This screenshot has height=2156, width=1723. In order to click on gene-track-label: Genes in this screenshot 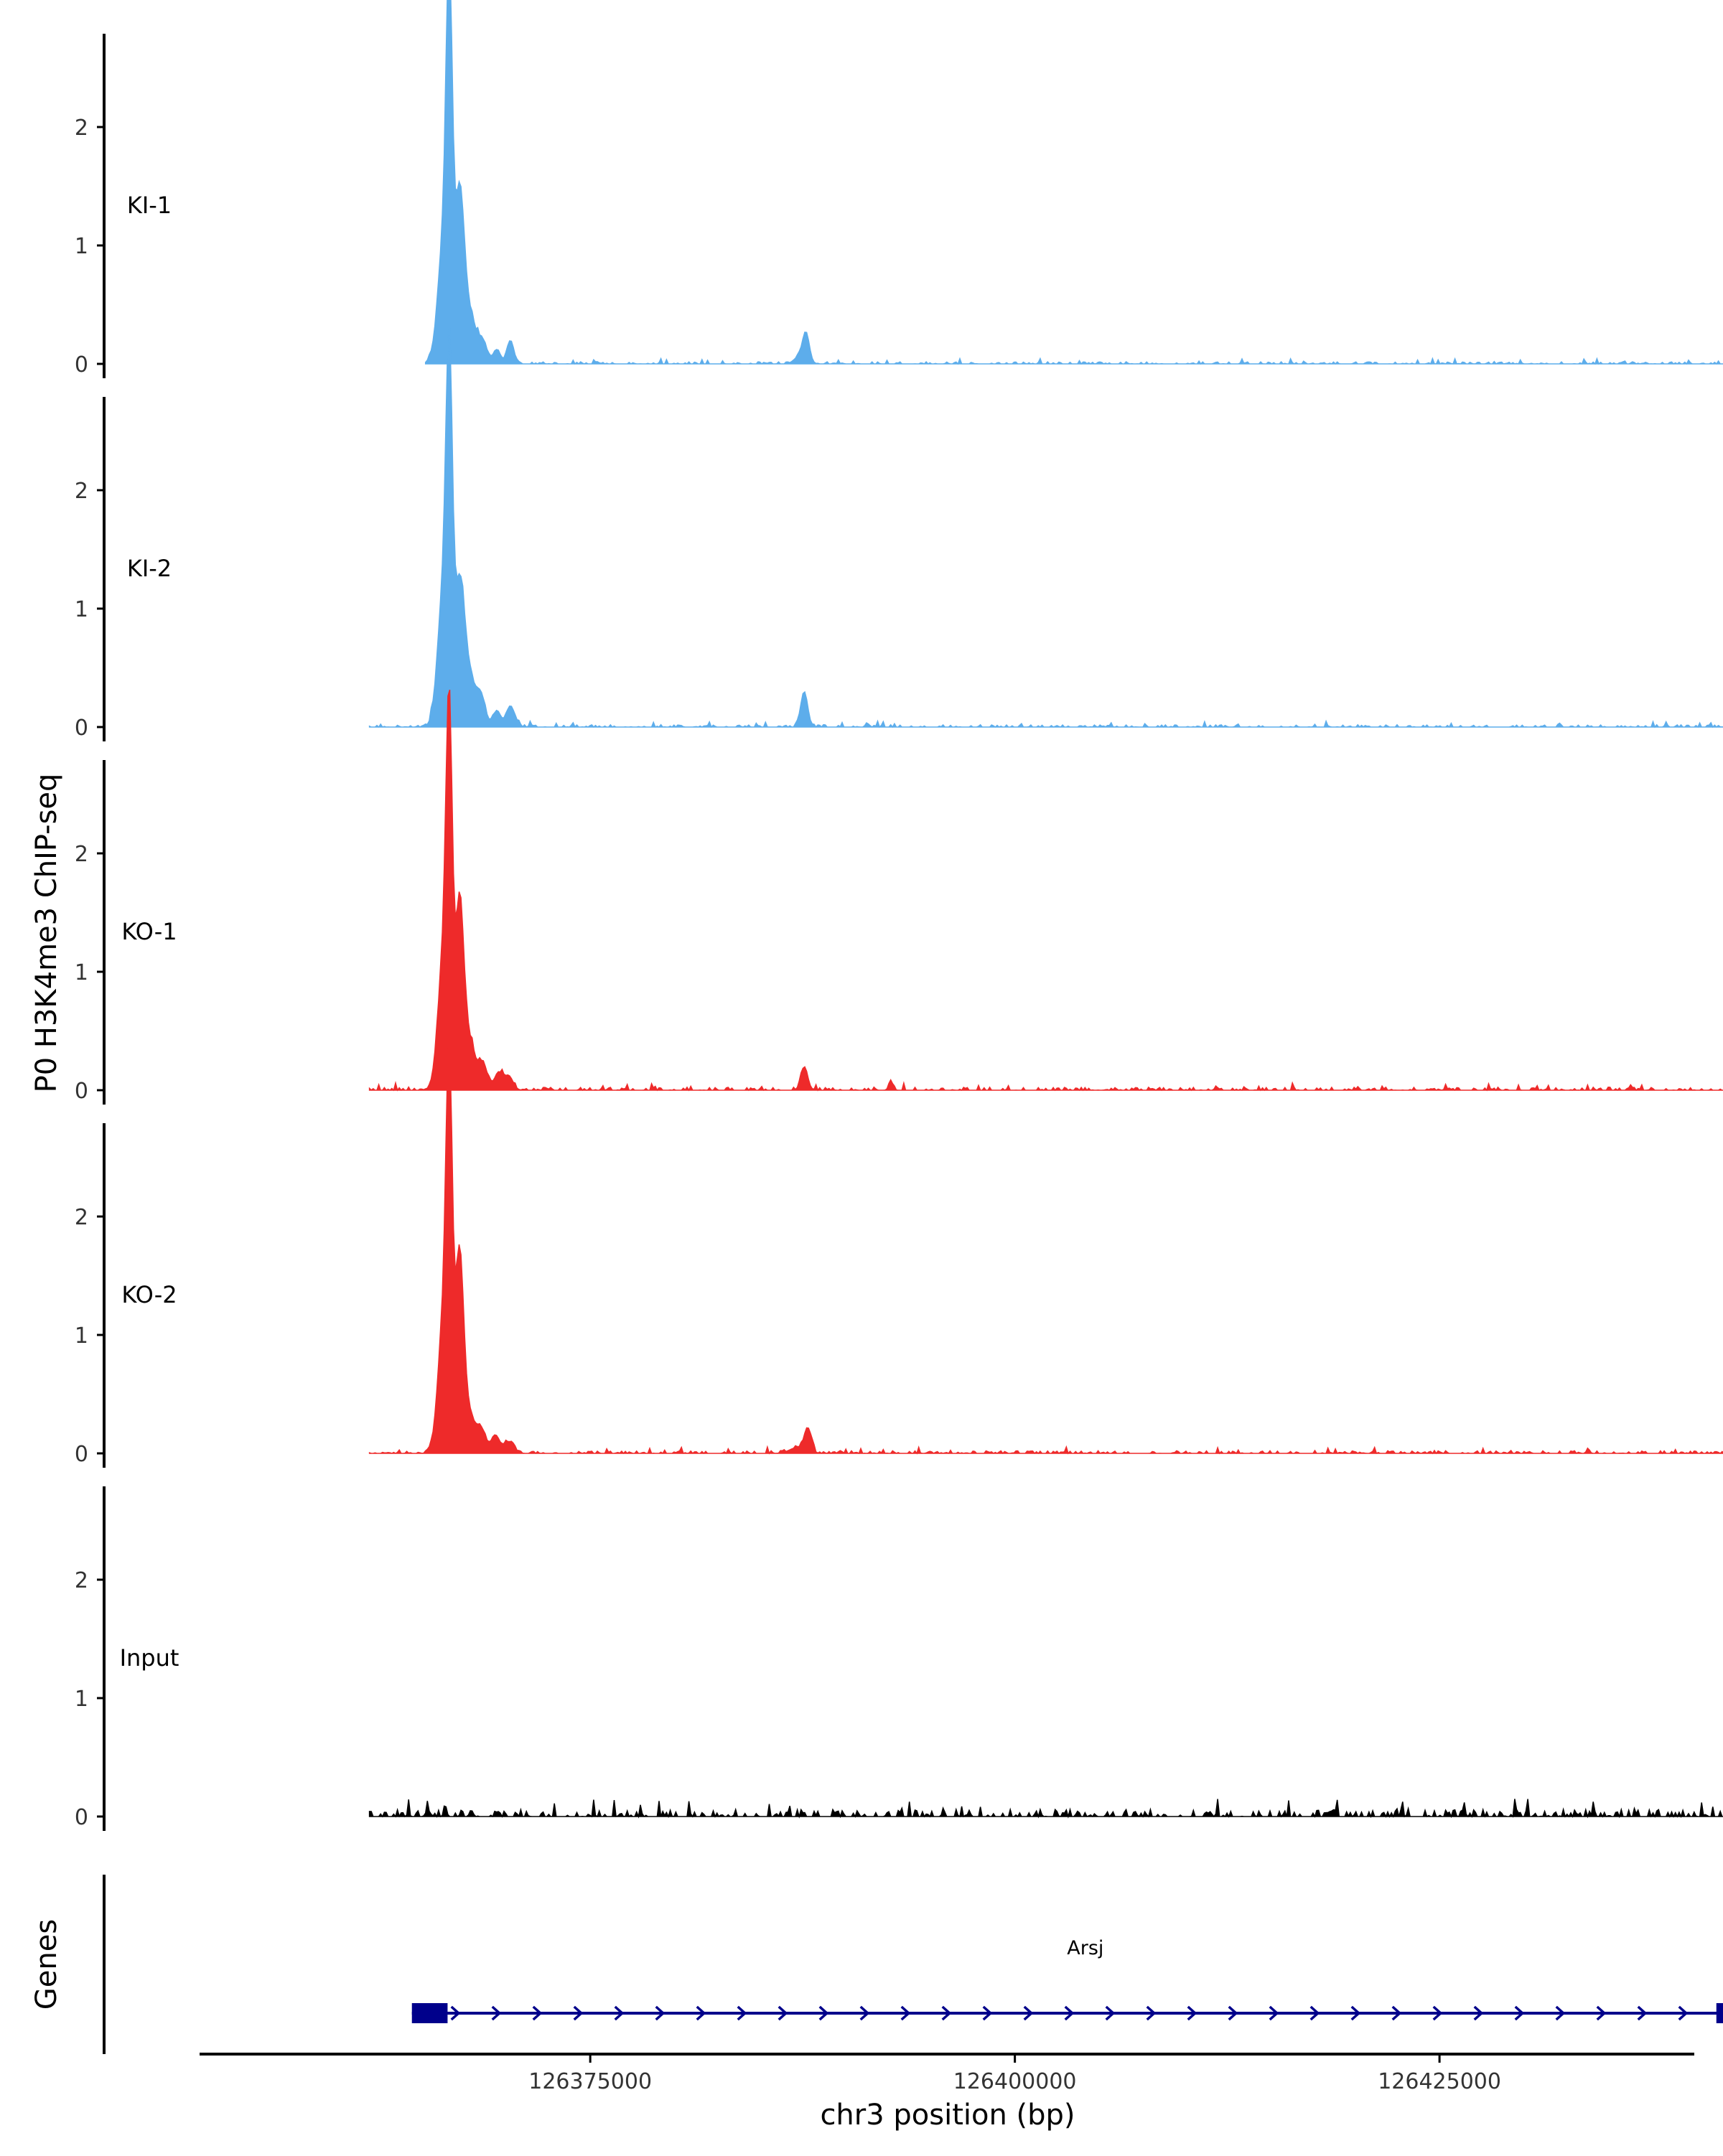, I will do `click(46, 1964)`.